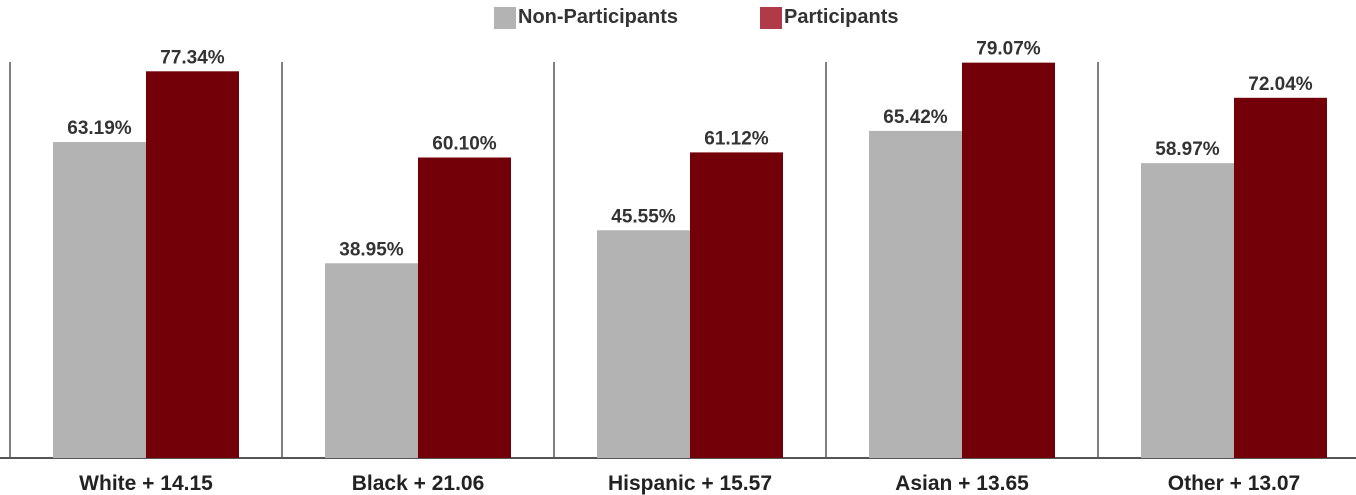 Image resolution: width=1356 pixels, height=495 pixels. Describe the element at coordinates (1280, 84) in the screenshot. I see `data-label: 72.04%` at that location.